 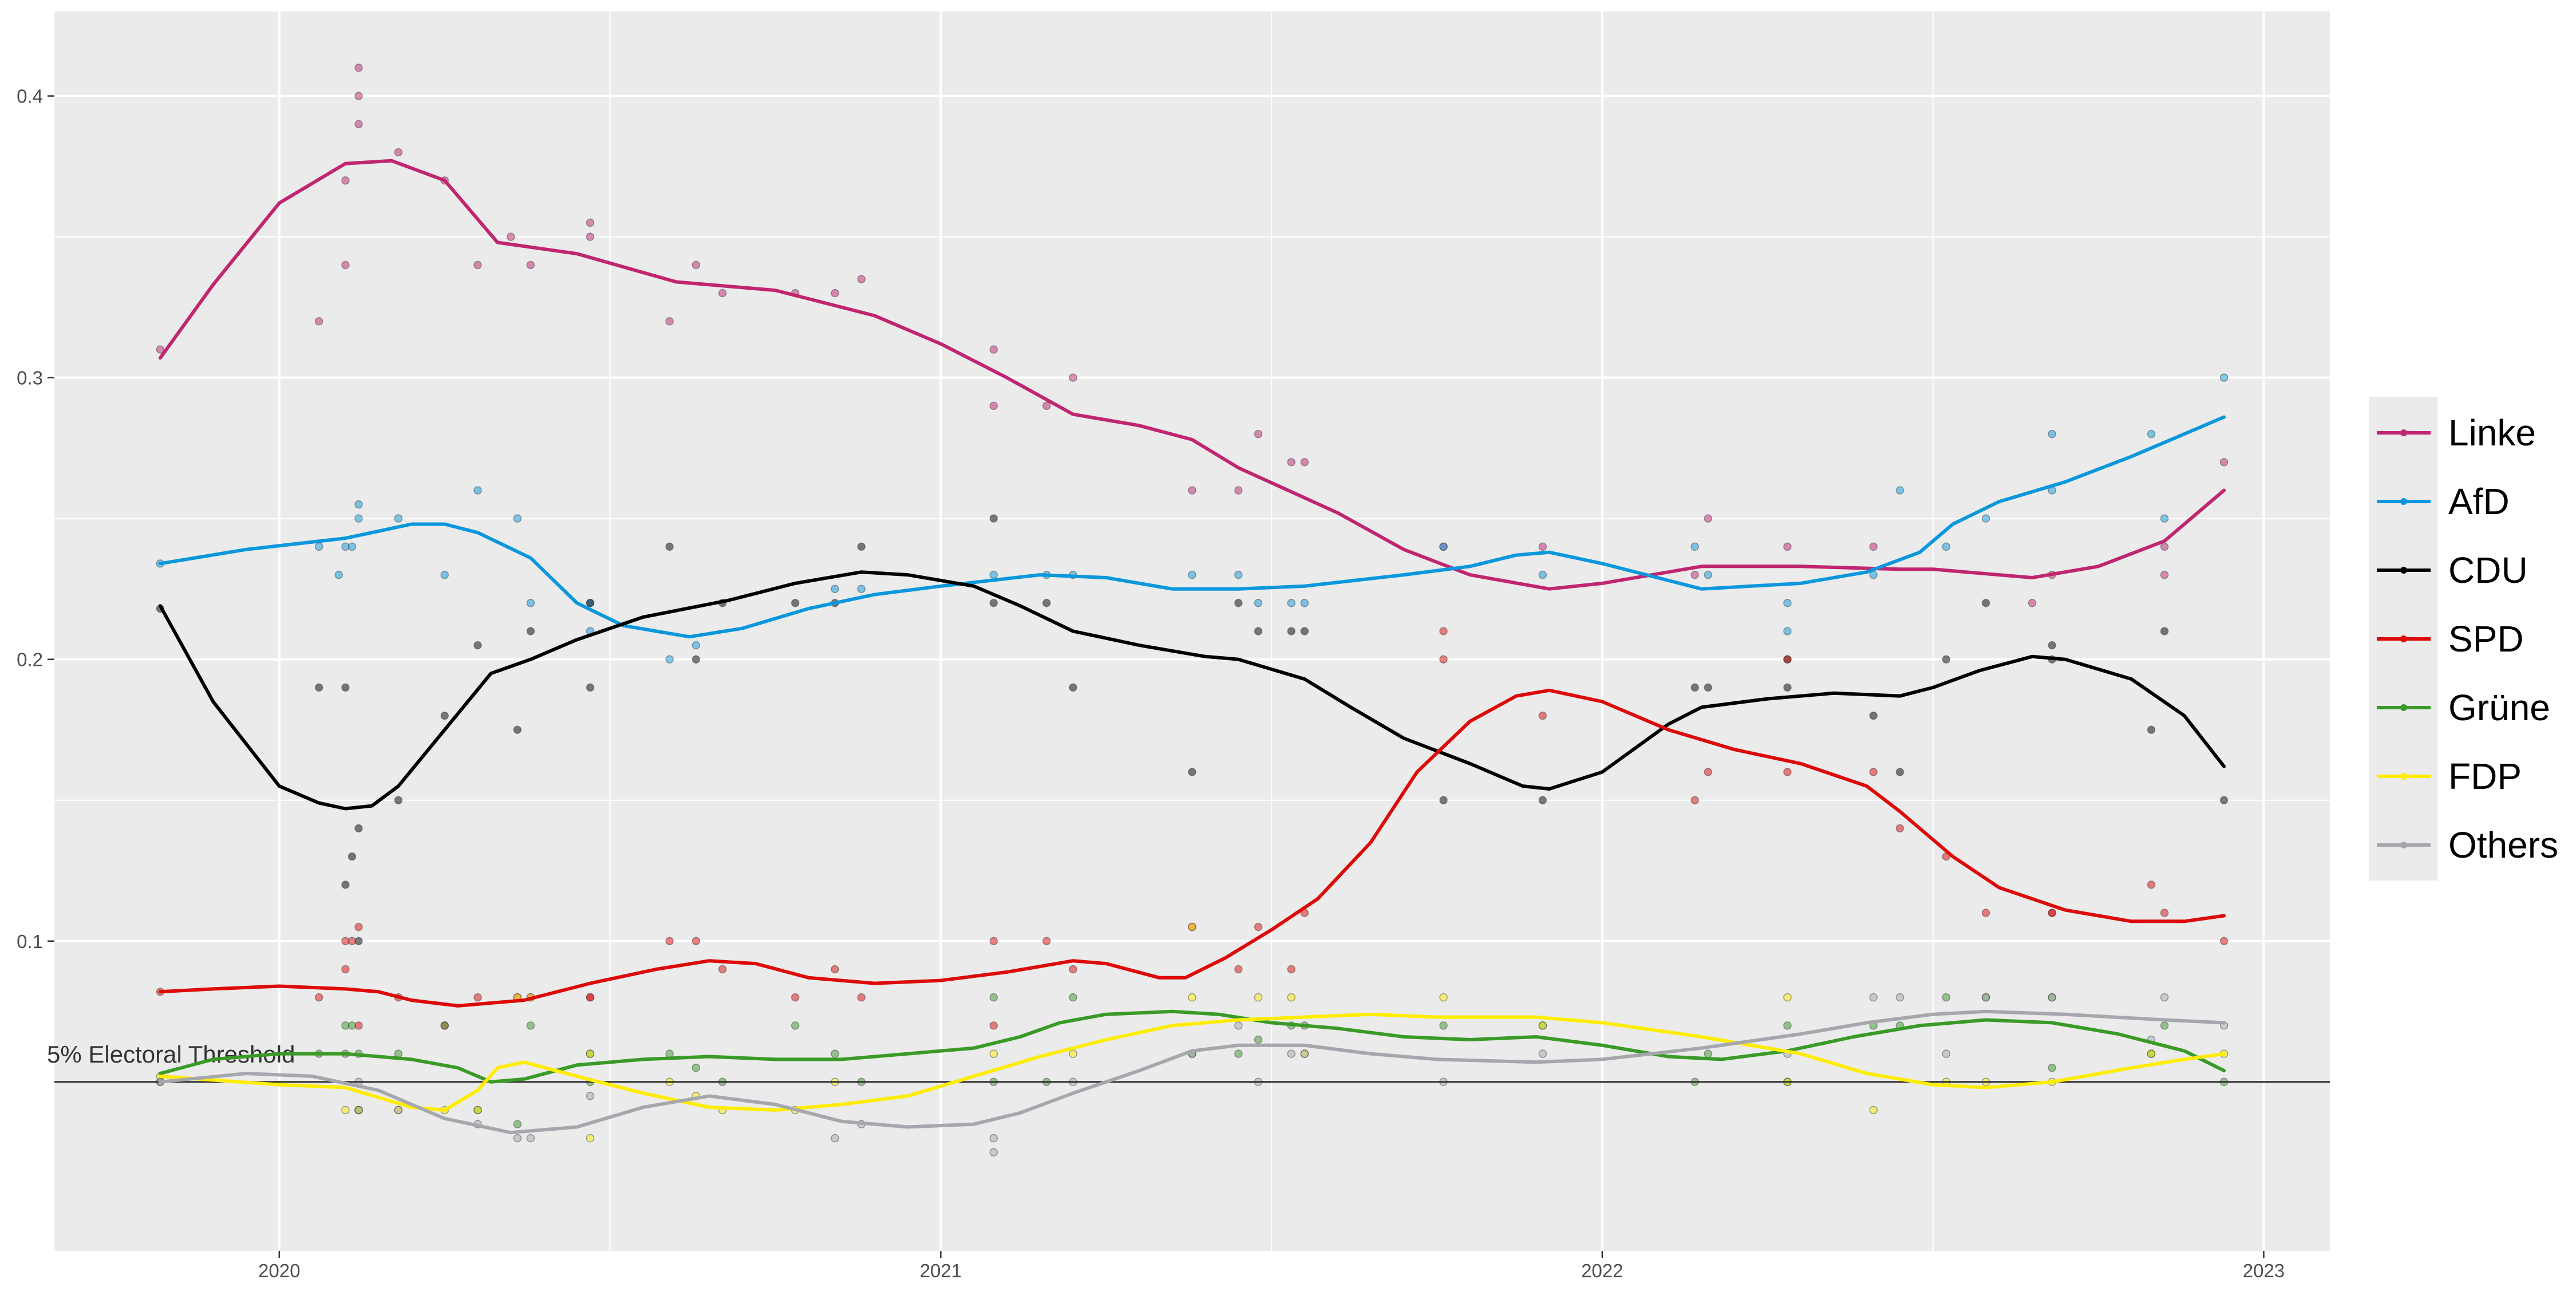 What do you see at coordinates (30, 941) in the screenshot?
I see `y-tick-label: 0.1` at bounding box center [30, 941].